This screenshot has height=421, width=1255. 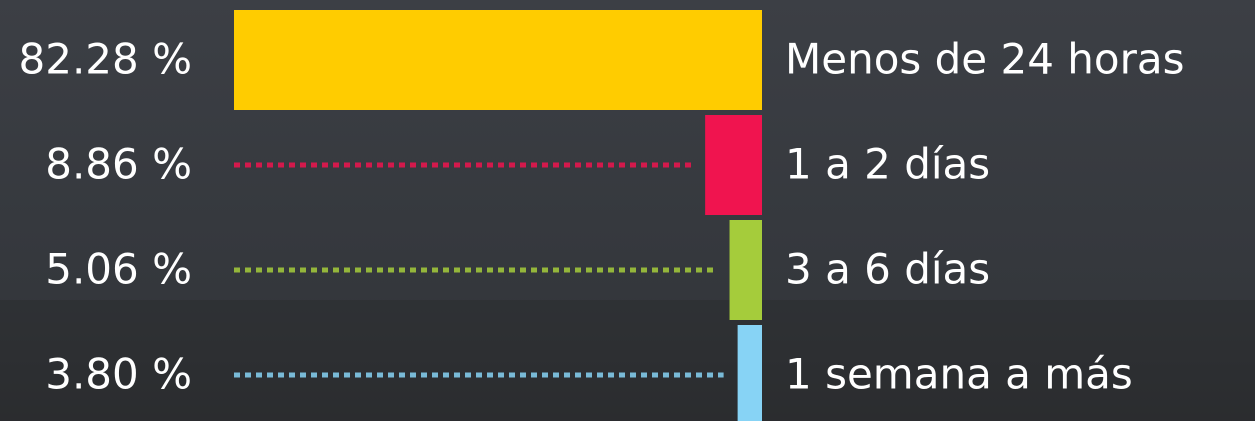 What do you see at coordinates (118, 269) in the screenshot?
I see `value-label: 5.06 %` at bounding box center [118, 269].